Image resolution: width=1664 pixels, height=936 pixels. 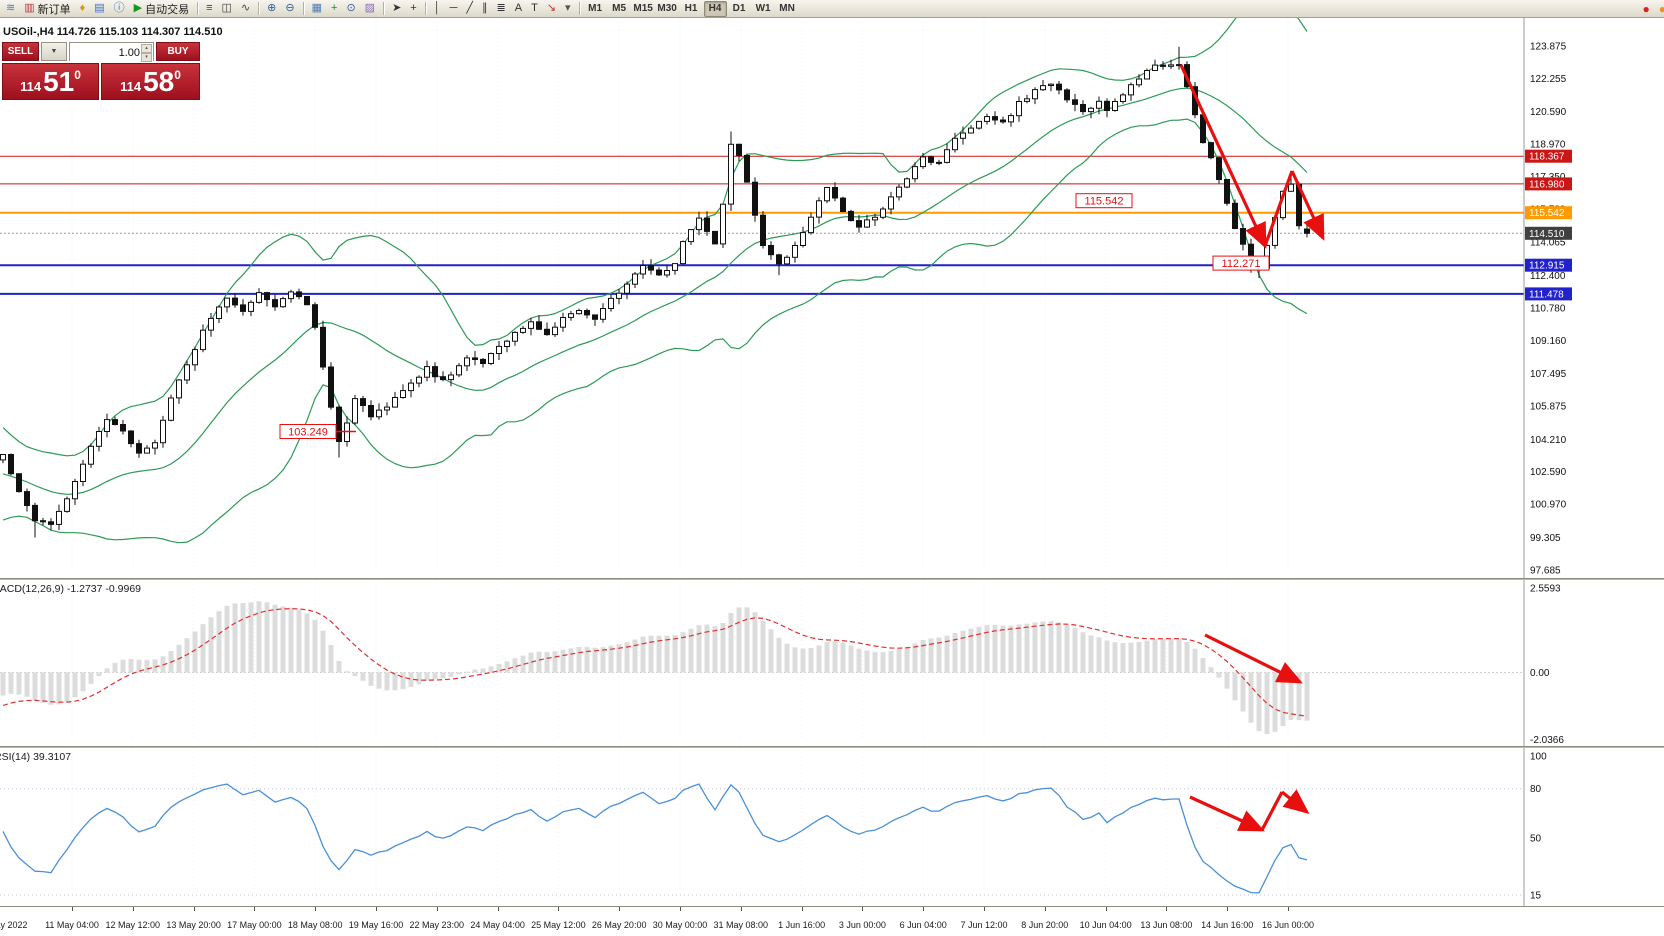 What do you see at coordinates (667, 8) in the screenshot?
I see `timeframe-m30-button: M30` at bounding box center [667, 8].